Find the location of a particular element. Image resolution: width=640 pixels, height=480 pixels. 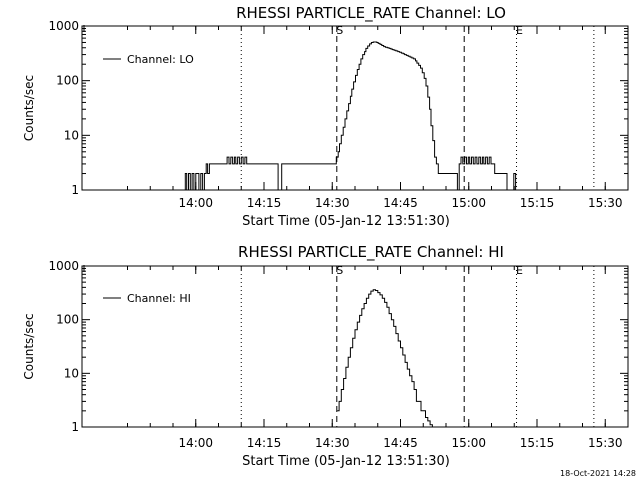

legend-label: Channel: LO is located at coordinates (160, 59).